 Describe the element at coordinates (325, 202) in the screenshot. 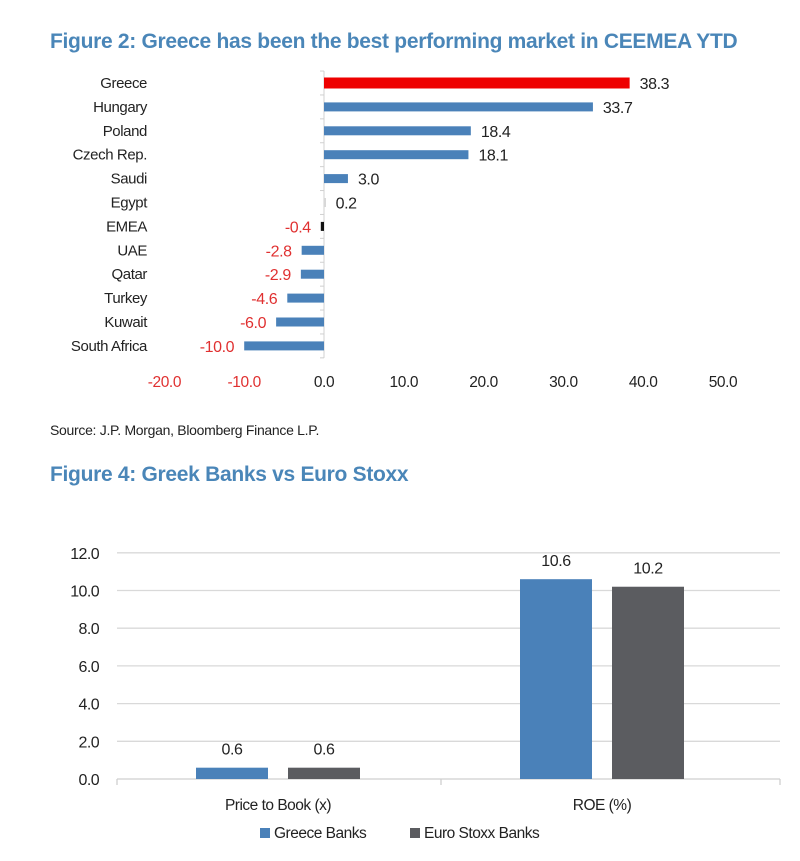

I see `bar-egypt` at that location.